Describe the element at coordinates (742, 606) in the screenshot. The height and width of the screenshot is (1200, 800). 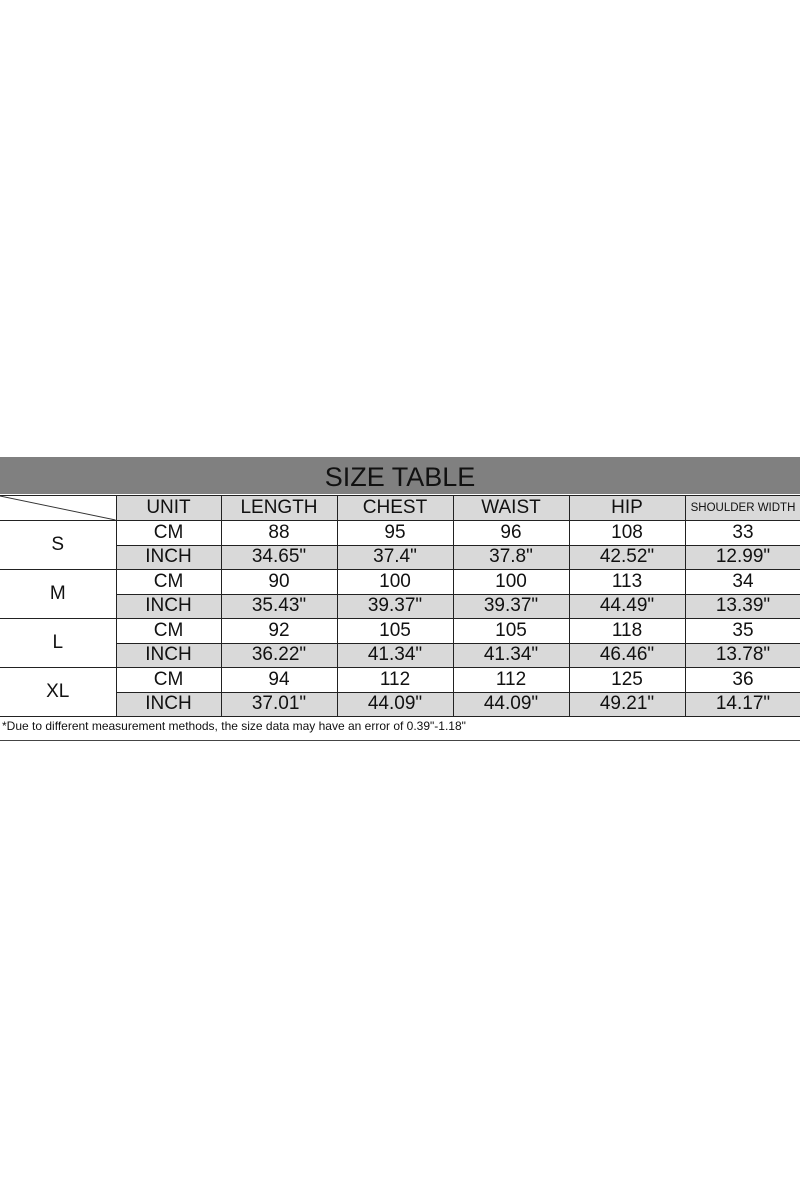
I see `value-cell: 13.39"` at that location.